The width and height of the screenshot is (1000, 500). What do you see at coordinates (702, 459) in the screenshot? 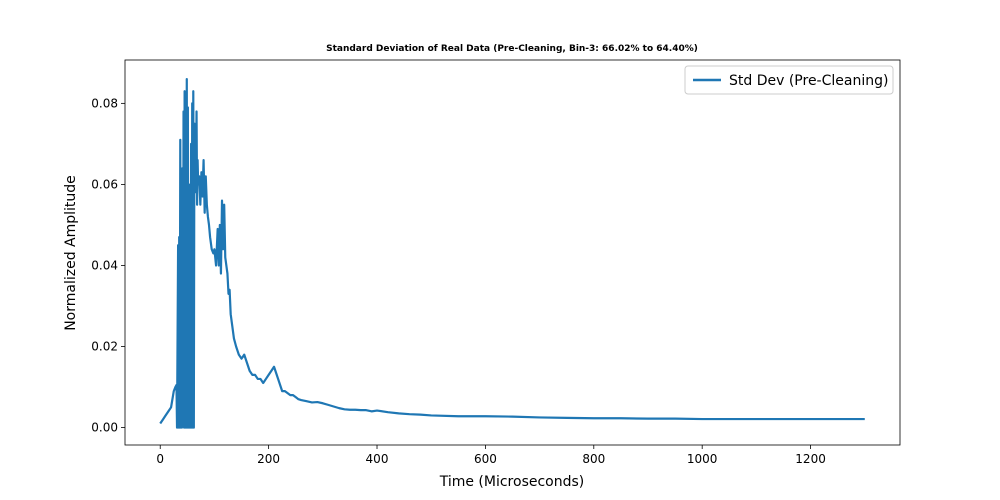
I see `x-tick-label: 1000` at bounding box center [702, 459].